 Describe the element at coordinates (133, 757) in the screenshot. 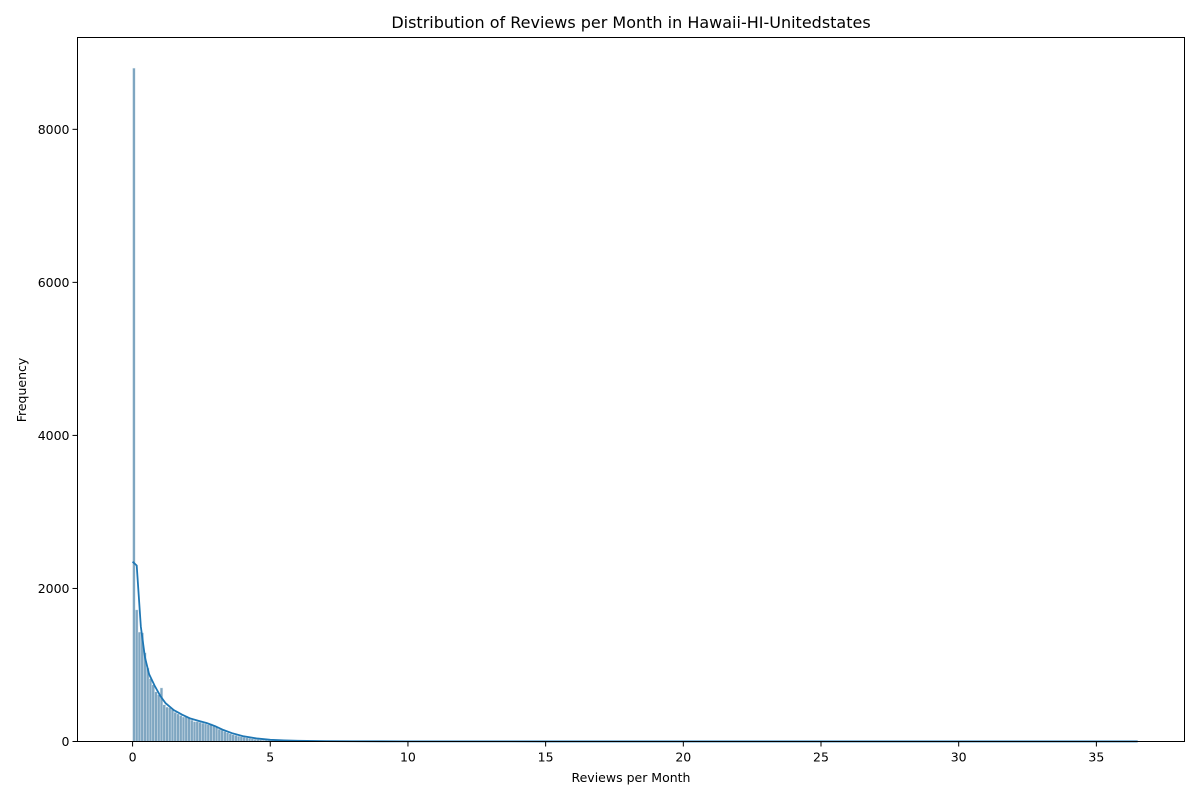

I see `x-tick-label: 0` at that location.